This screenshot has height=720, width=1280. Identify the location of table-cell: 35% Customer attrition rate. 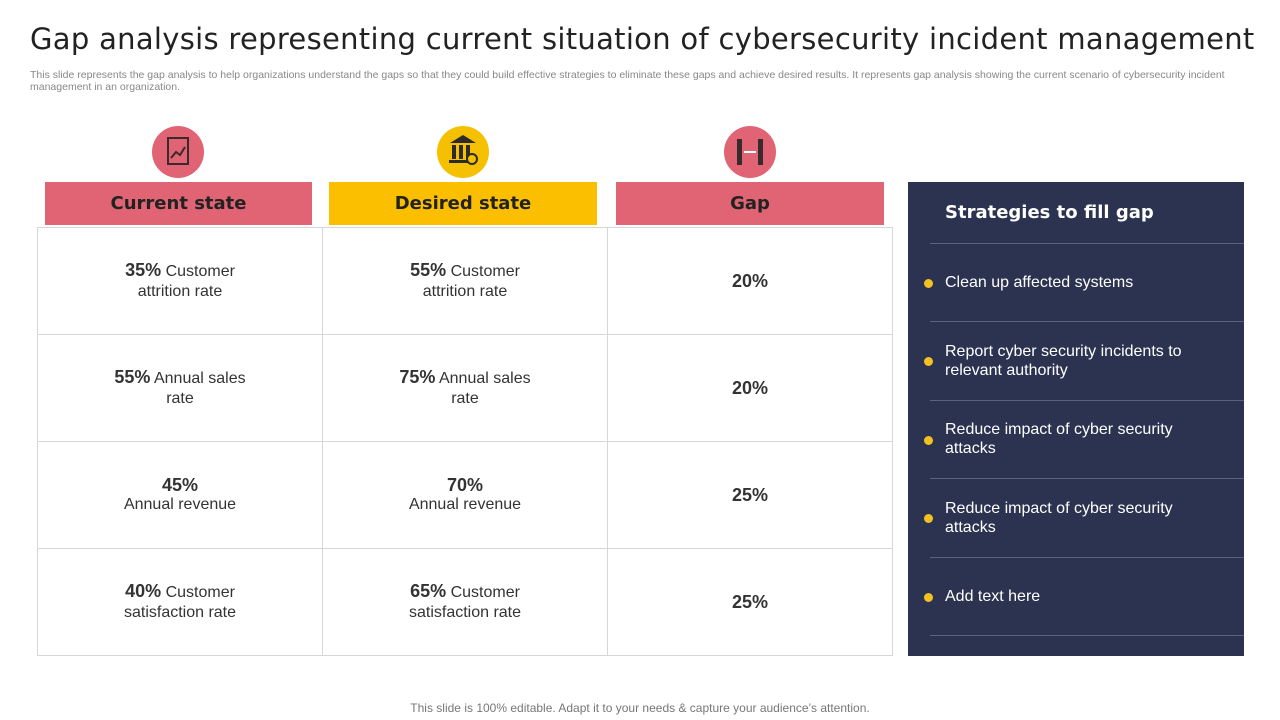
(180, 281).